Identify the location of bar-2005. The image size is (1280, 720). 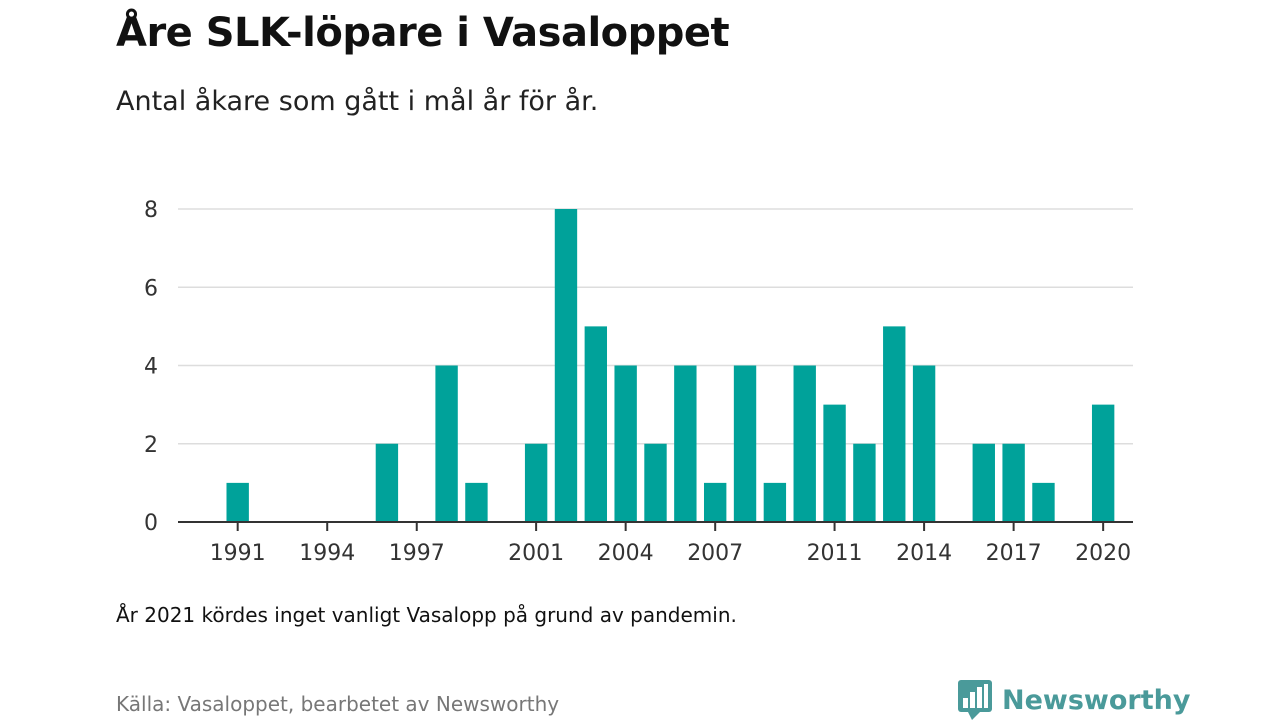
(655, 482).